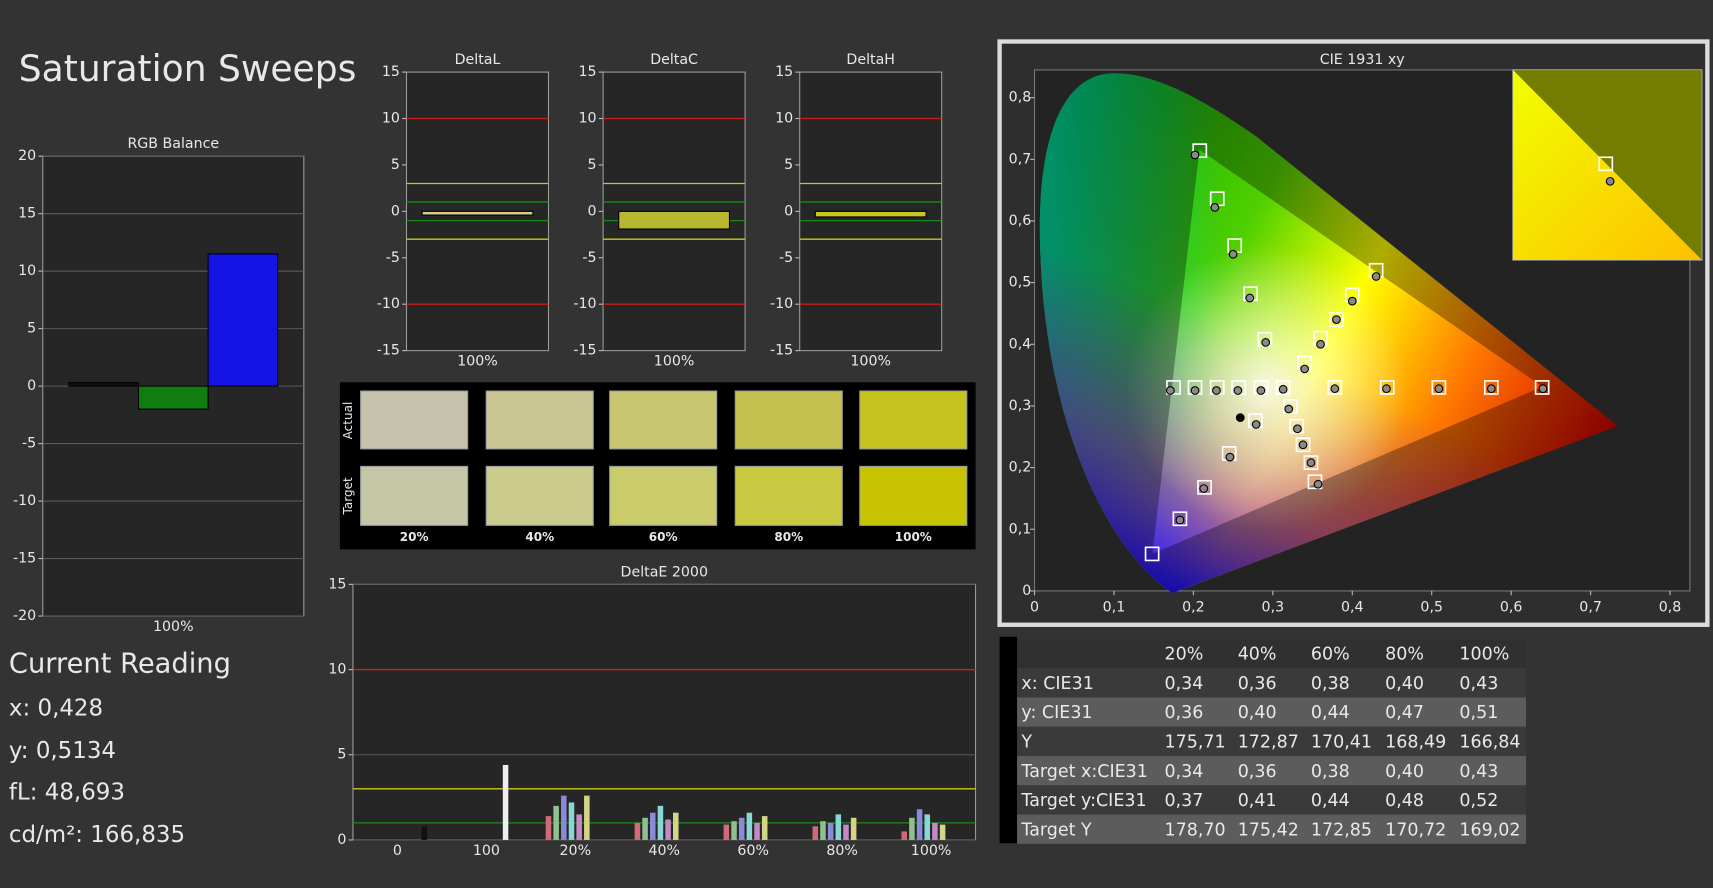 The height and width of the screenshot is (888, 1713). Describe the element at coordinates (120, 664) in the screenshot. I see `reading-title: Current Reading` at that location.